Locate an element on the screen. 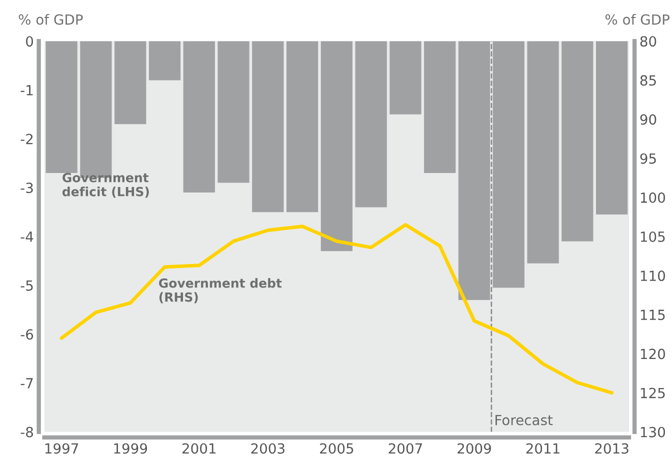 This screenshot has height=457, width=672. y-tick-label: -6 is located at coordinates (27, 334).